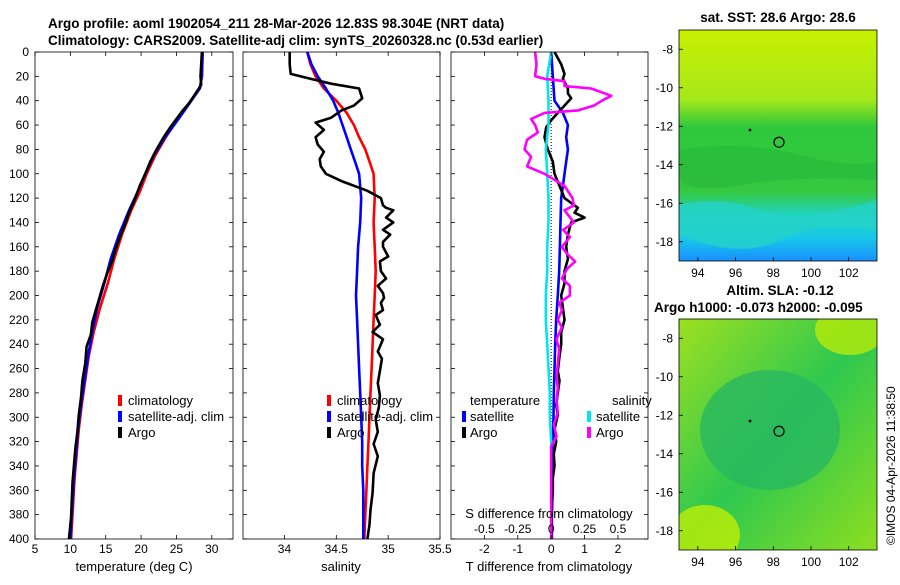 This screenshot has width=900, height=585. I want to click on x-tick-label: 20, so click(141, 549).